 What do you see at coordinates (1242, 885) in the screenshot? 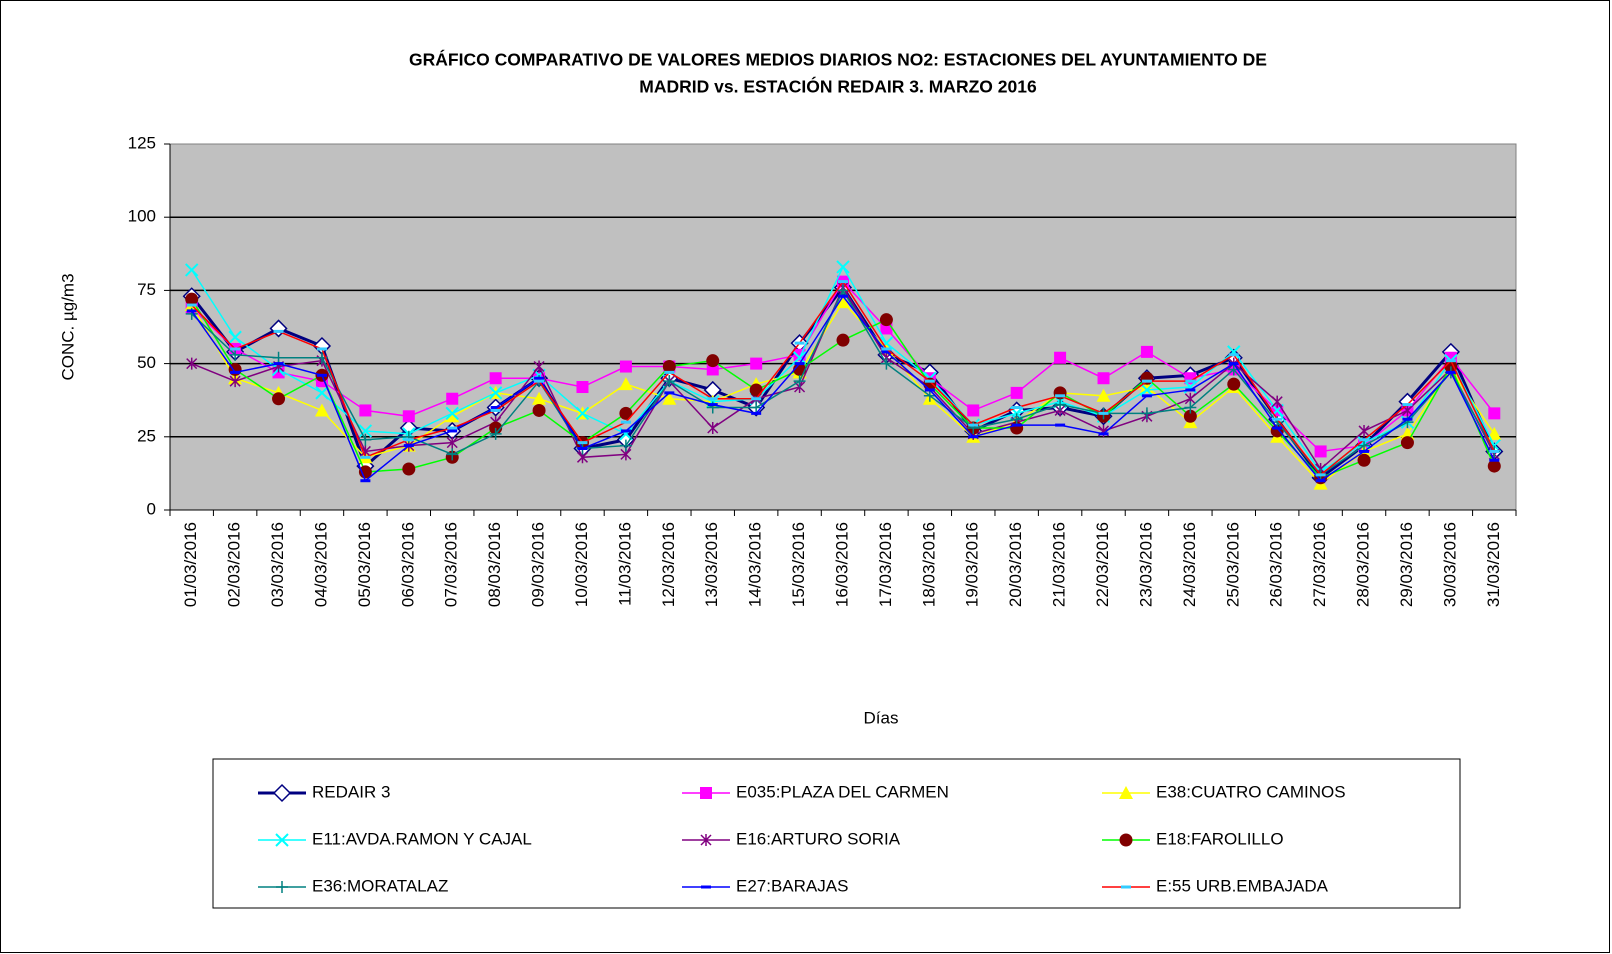
I see `legend-label: E:55 URB.EMBAJADA` at bounding box center [1242, 885].